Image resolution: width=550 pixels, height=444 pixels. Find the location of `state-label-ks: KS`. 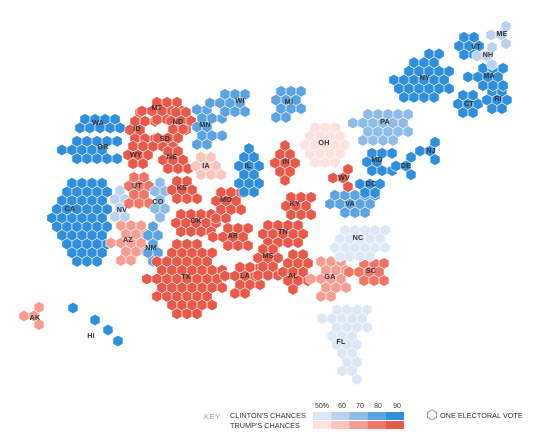

state-label-ks: KS is located at coordinates (182, 187).